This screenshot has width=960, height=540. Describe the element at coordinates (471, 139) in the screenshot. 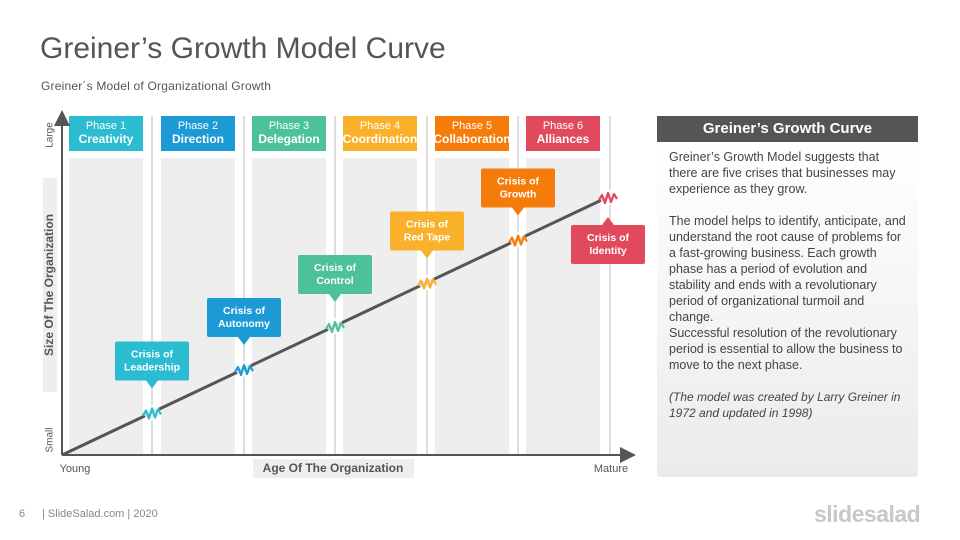

I see `phase-name: Collaboration` at that location.